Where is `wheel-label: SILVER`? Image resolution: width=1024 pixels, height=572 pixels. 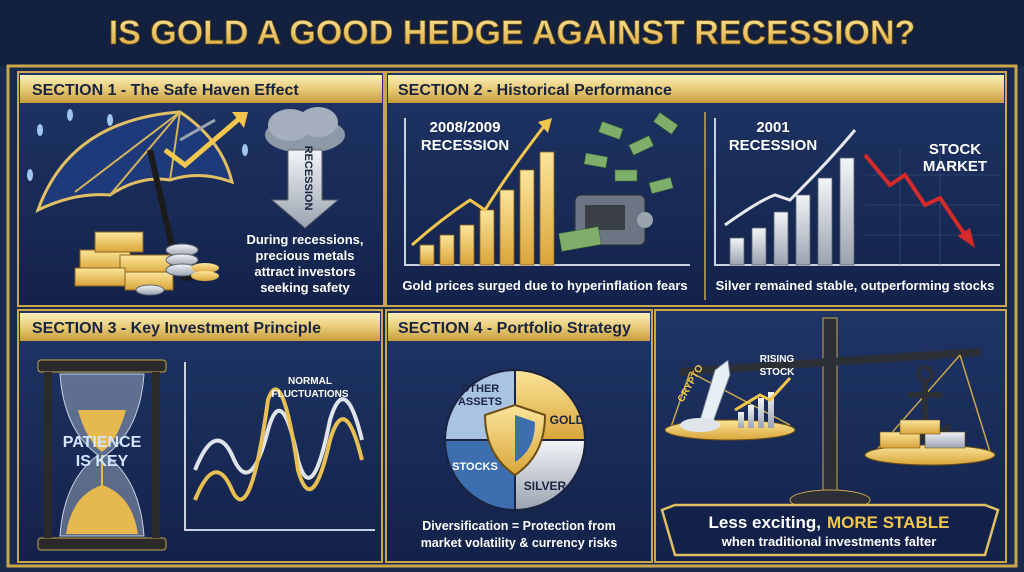 wheel-label: SILVER is located at coordinates (545, 486).